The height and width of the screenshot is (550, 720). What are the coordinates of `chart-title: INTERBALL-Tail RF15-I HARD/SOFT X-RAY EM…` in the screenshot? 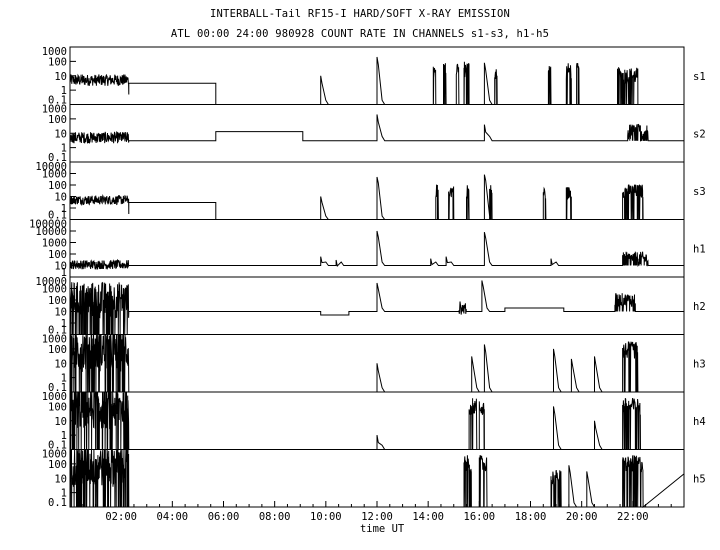 It's located at (360, 14).